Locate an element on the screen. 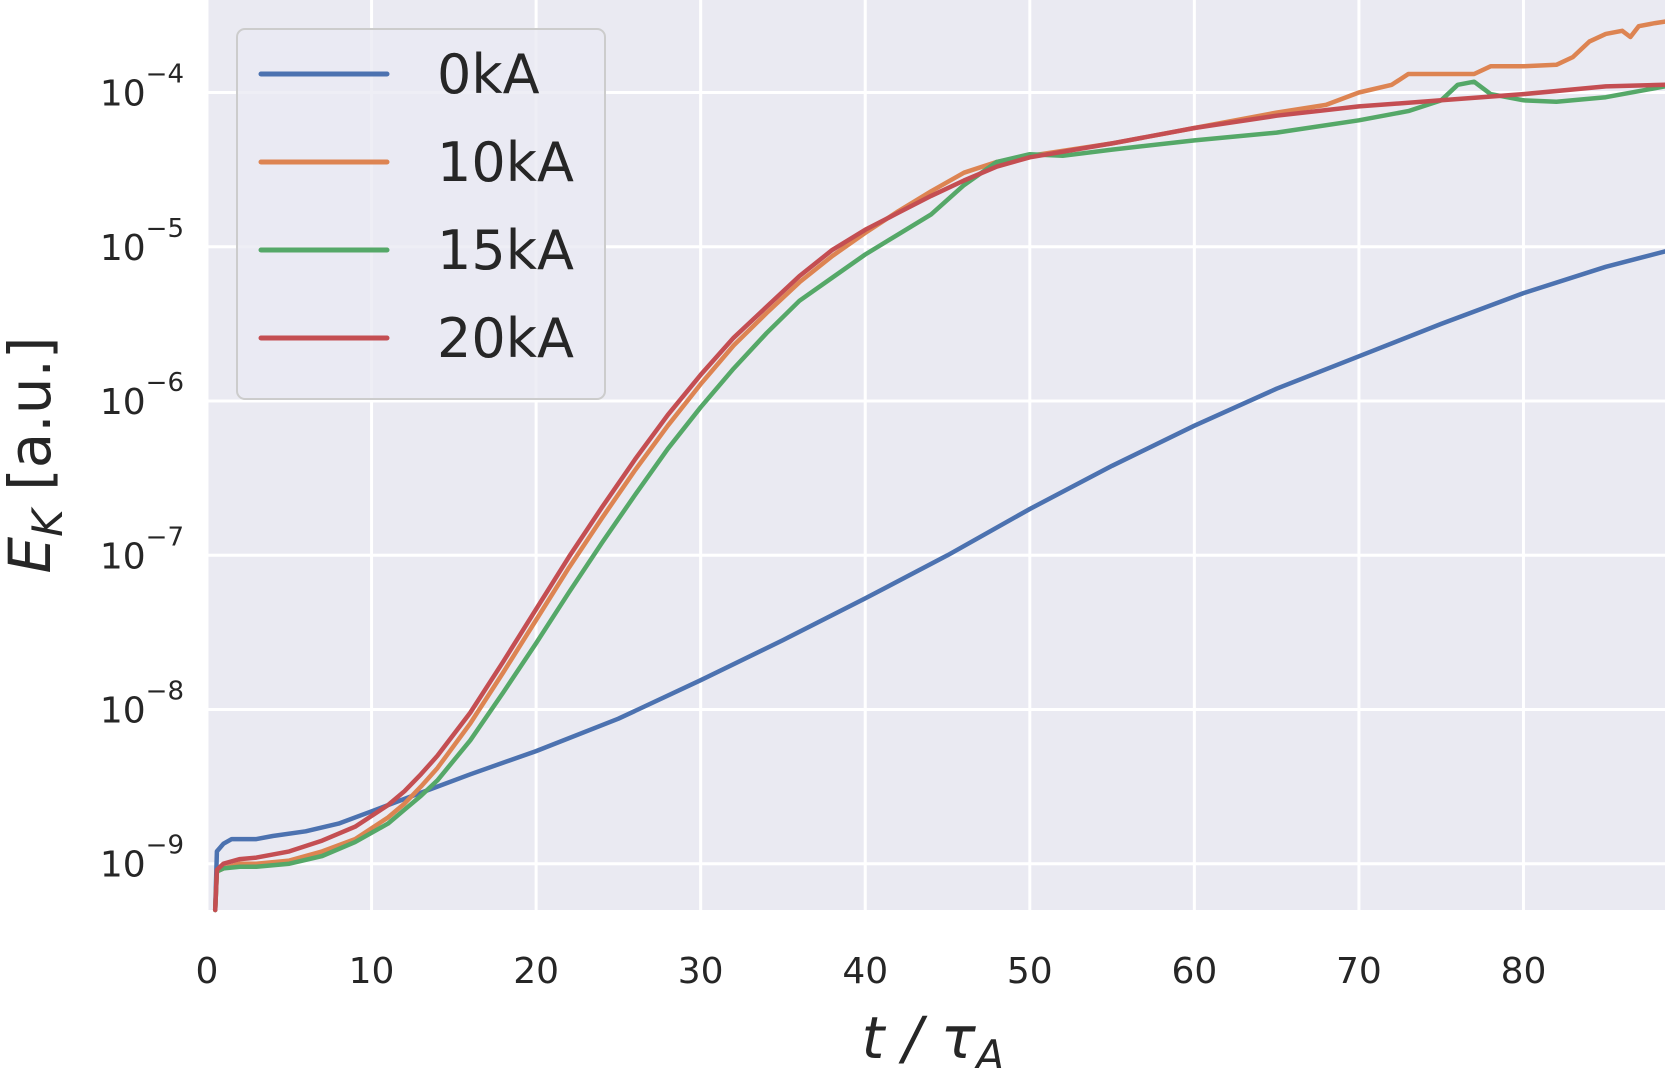  legend-label-10ka: 10kA is located at coordinates (505, 162).